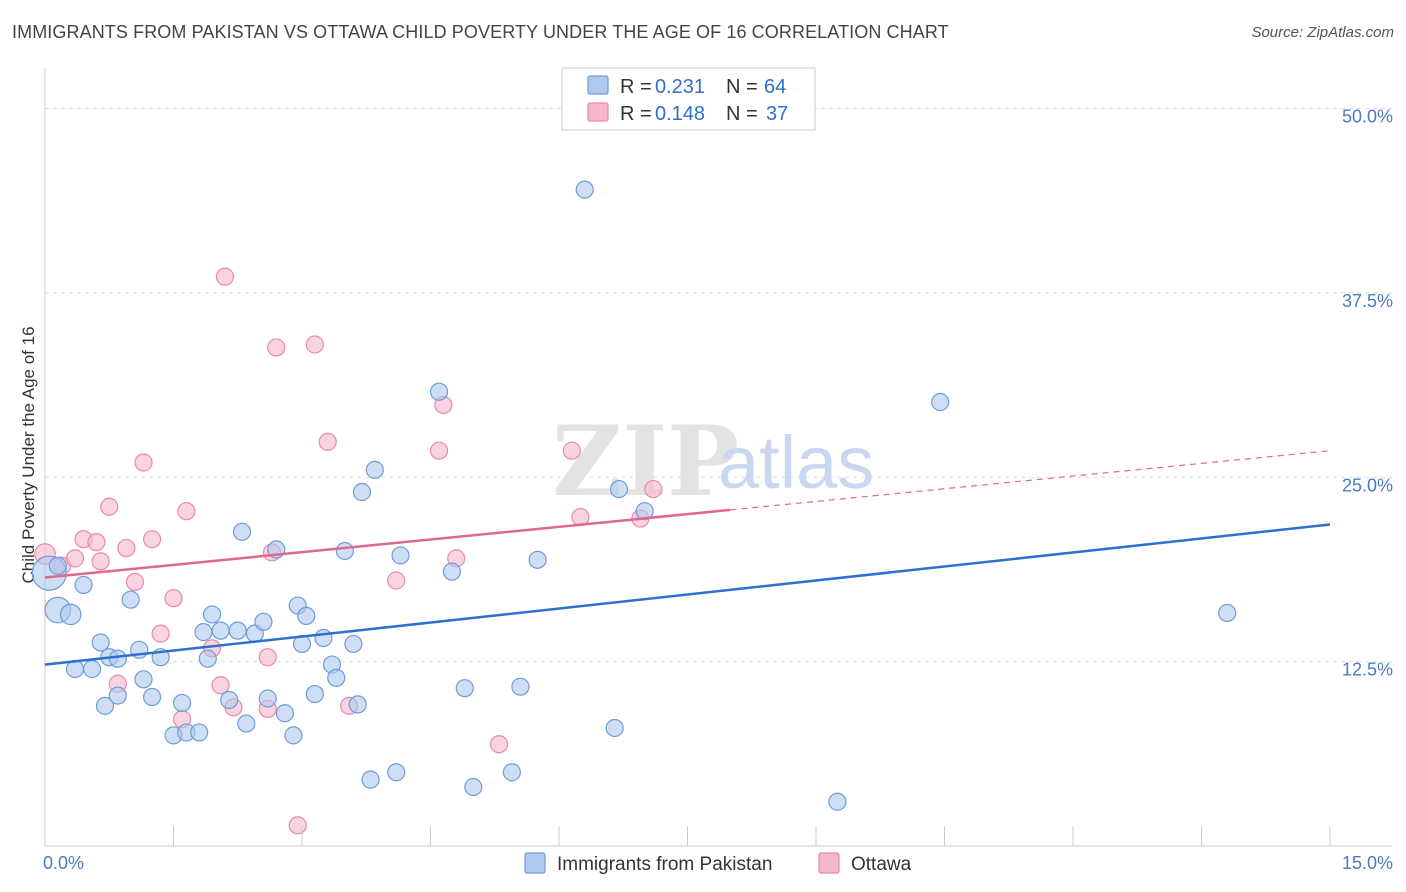 The image size is (1406, 892). What do you see at coordinates (1367, 117) in the screenshot?
I see `y-tick-label-3: 50.0%` at bounding box center [1367, 117].